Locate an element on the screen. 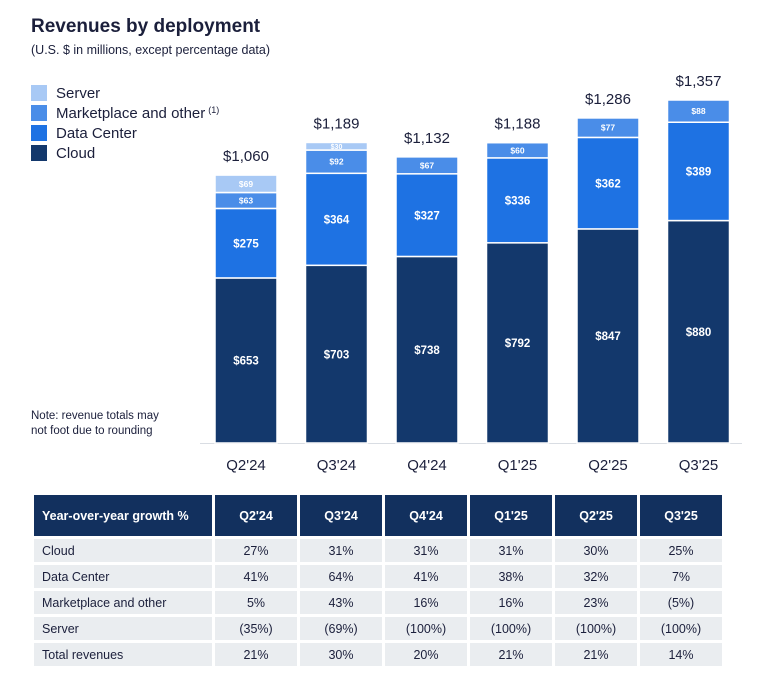 Image resolution: width=766 pixels, height=695 pixels. x-tick-label: Q1'25 is located at coordinates (518, 465).